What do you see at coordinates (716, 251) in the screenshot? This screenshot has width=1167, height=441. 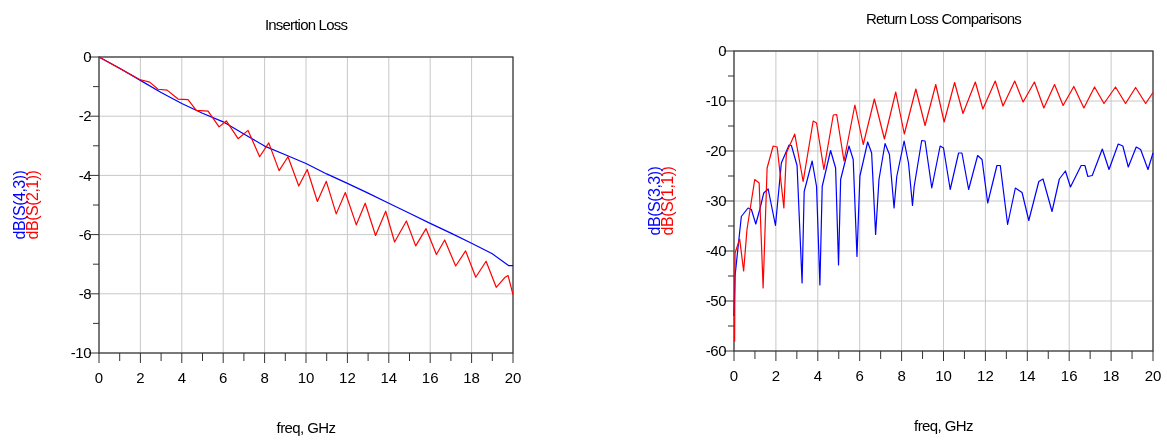 I see `y-tick-label: -40` at bounding box center [716, 251].